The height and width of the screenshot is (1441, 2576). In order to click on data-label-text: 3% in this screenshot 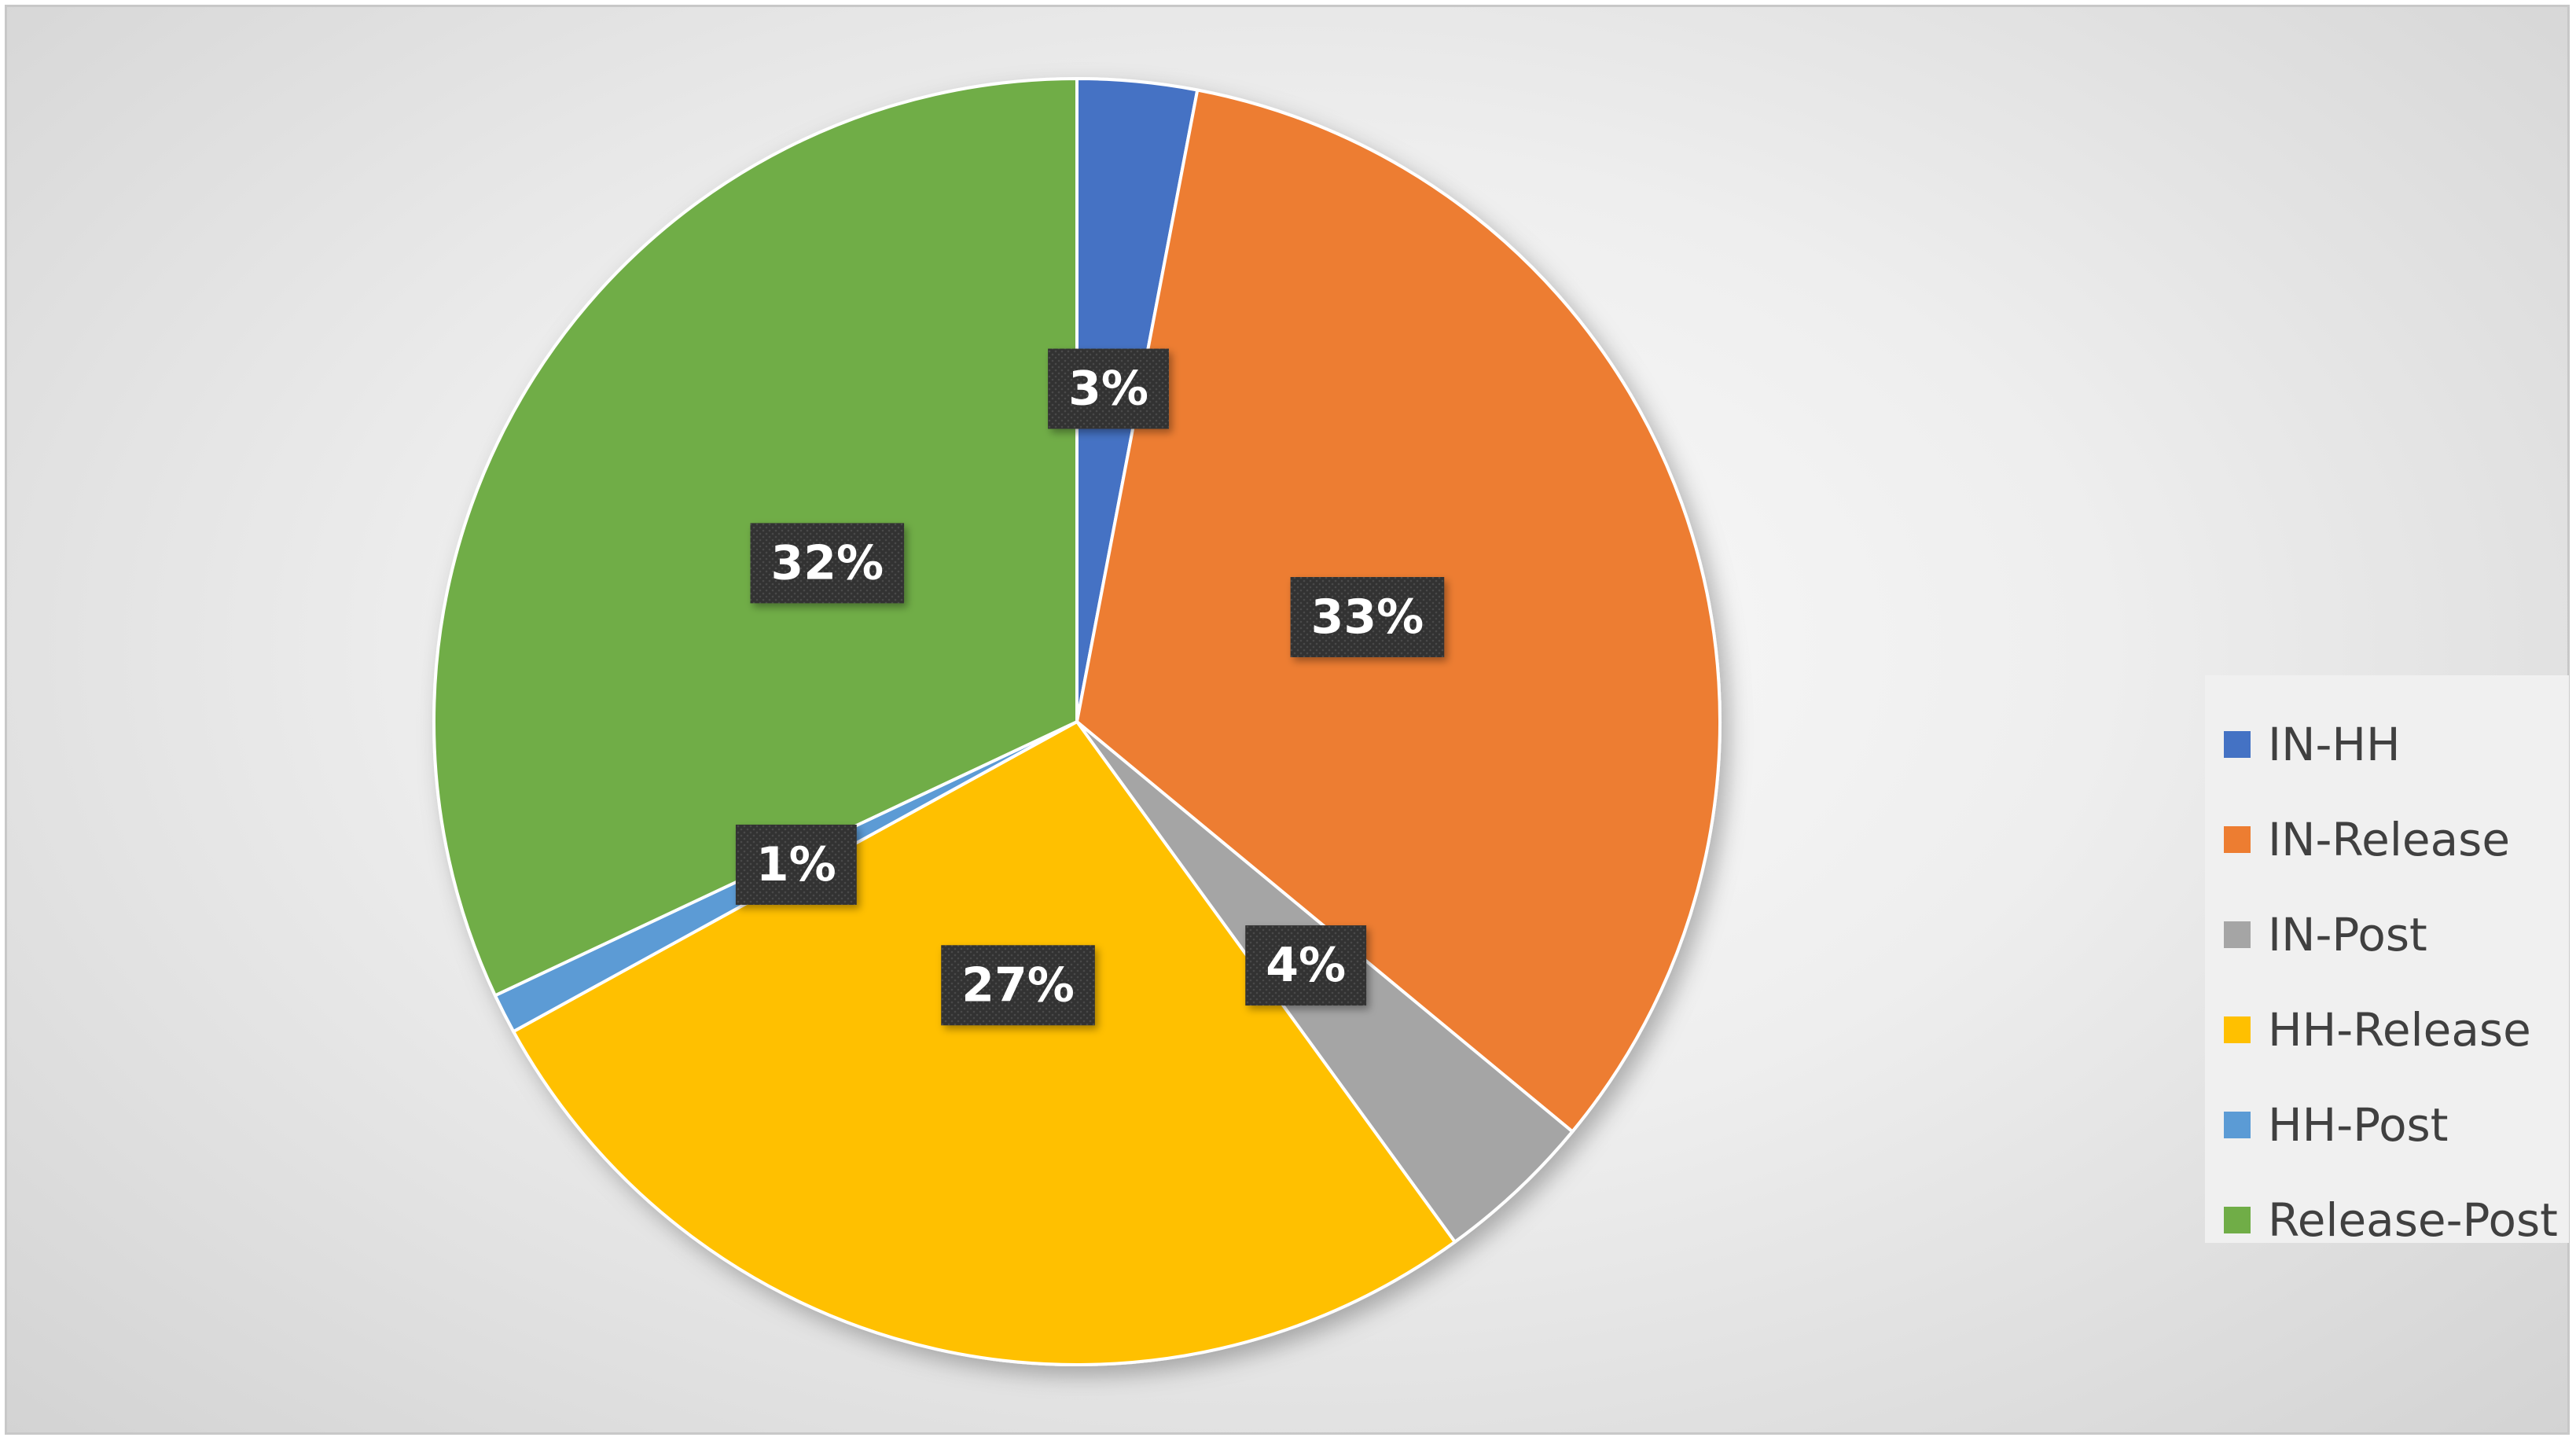, I will do `click(1108, 389)`.